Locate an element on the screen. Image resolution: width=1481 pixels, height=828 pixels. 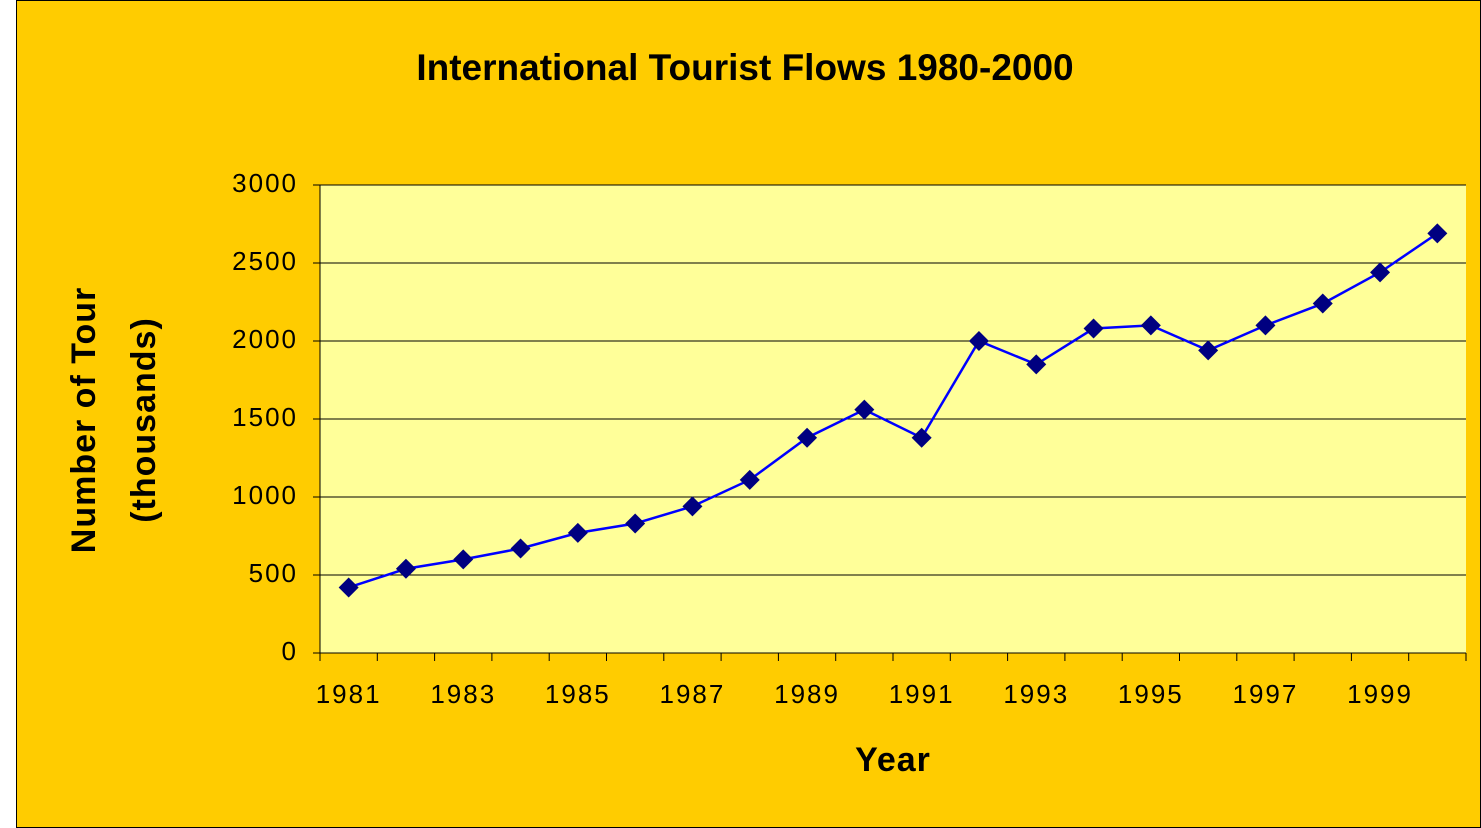
x-tick-label: 1983 is located at coordinates (463, 694).